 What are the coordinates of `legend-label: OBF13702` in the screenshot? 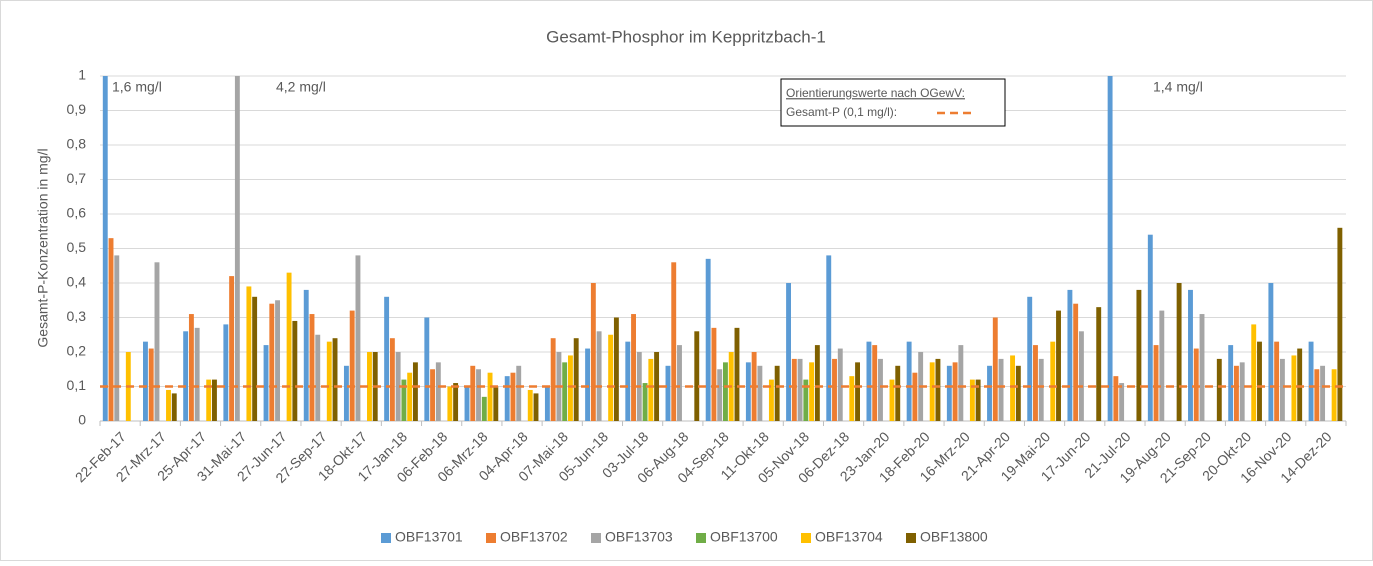 It's located at (534, 537).